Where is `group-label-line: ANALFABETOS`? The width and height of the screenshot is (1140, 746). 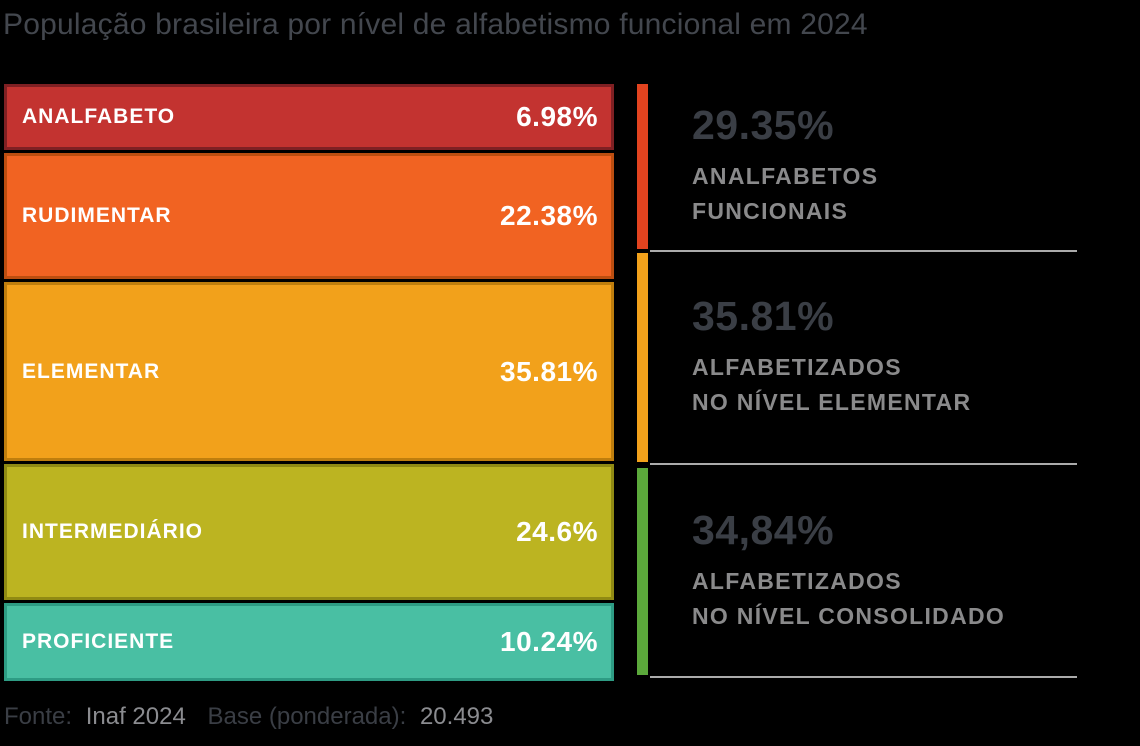
group-label-line: ANALFABETOS is located at coordinates (785, 175).